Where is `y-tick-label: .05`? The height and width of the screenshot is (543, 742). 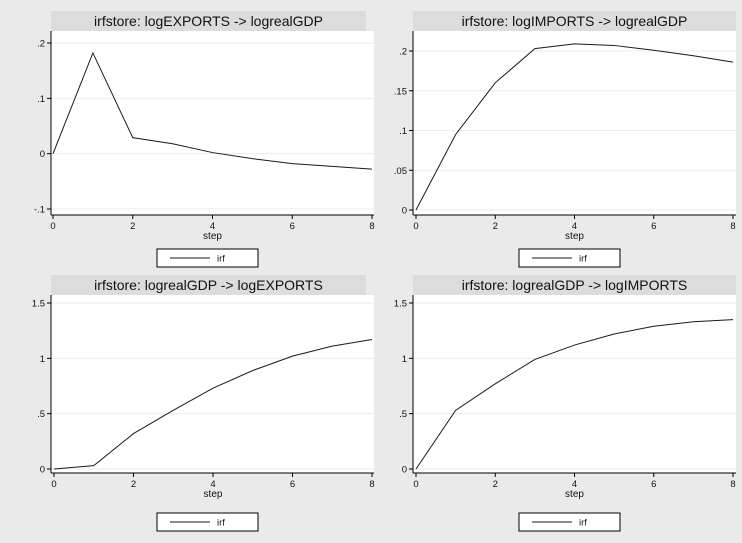
y-tick-label: .05 is located at coordinates (400, 171).